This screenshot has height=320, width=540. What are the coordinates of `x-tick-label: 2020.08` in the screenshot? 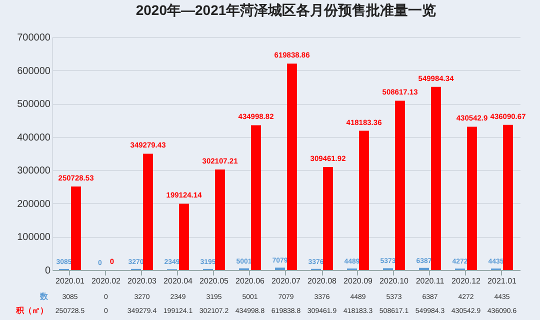 It's located at (323, 281).